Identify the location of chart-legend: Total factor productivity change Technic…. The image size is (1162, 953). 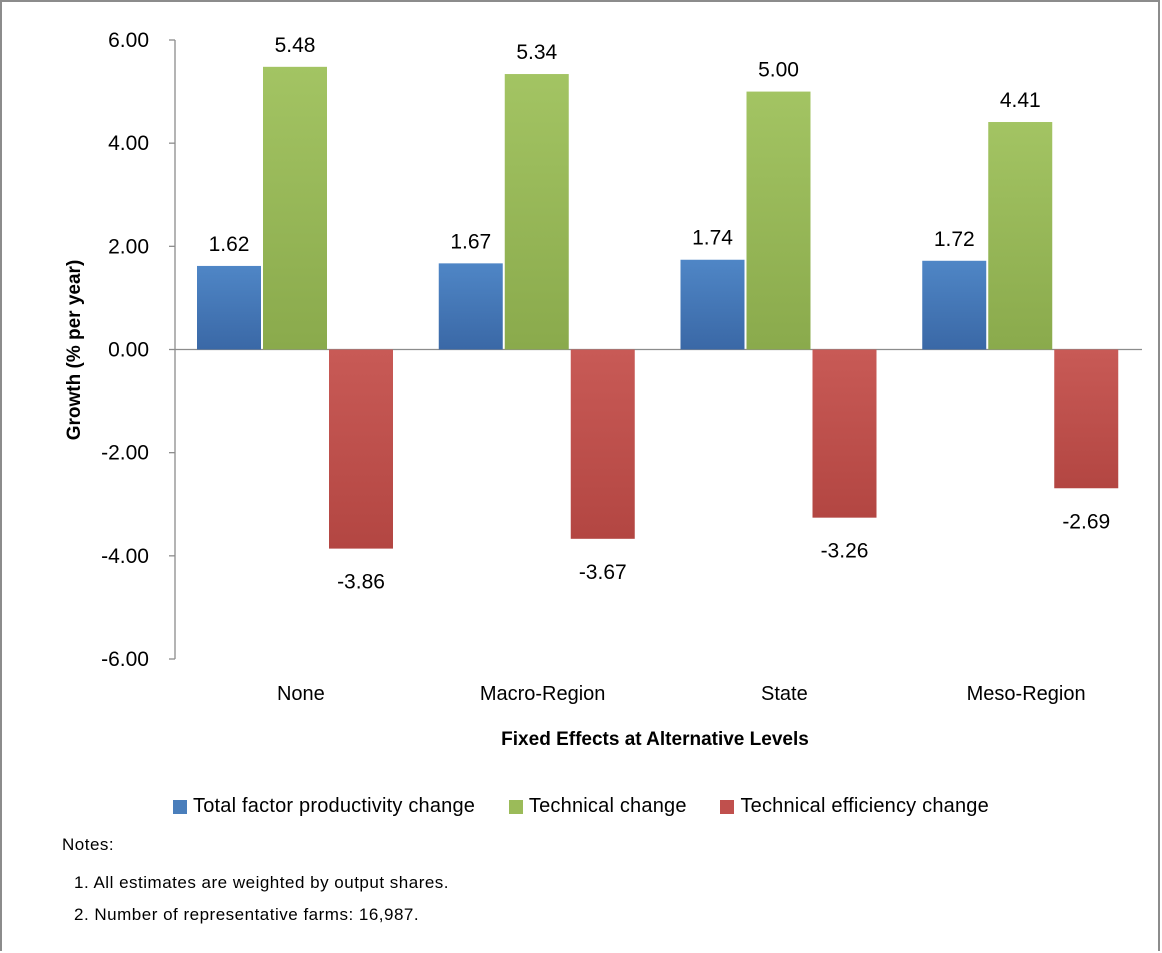
(581, 807).